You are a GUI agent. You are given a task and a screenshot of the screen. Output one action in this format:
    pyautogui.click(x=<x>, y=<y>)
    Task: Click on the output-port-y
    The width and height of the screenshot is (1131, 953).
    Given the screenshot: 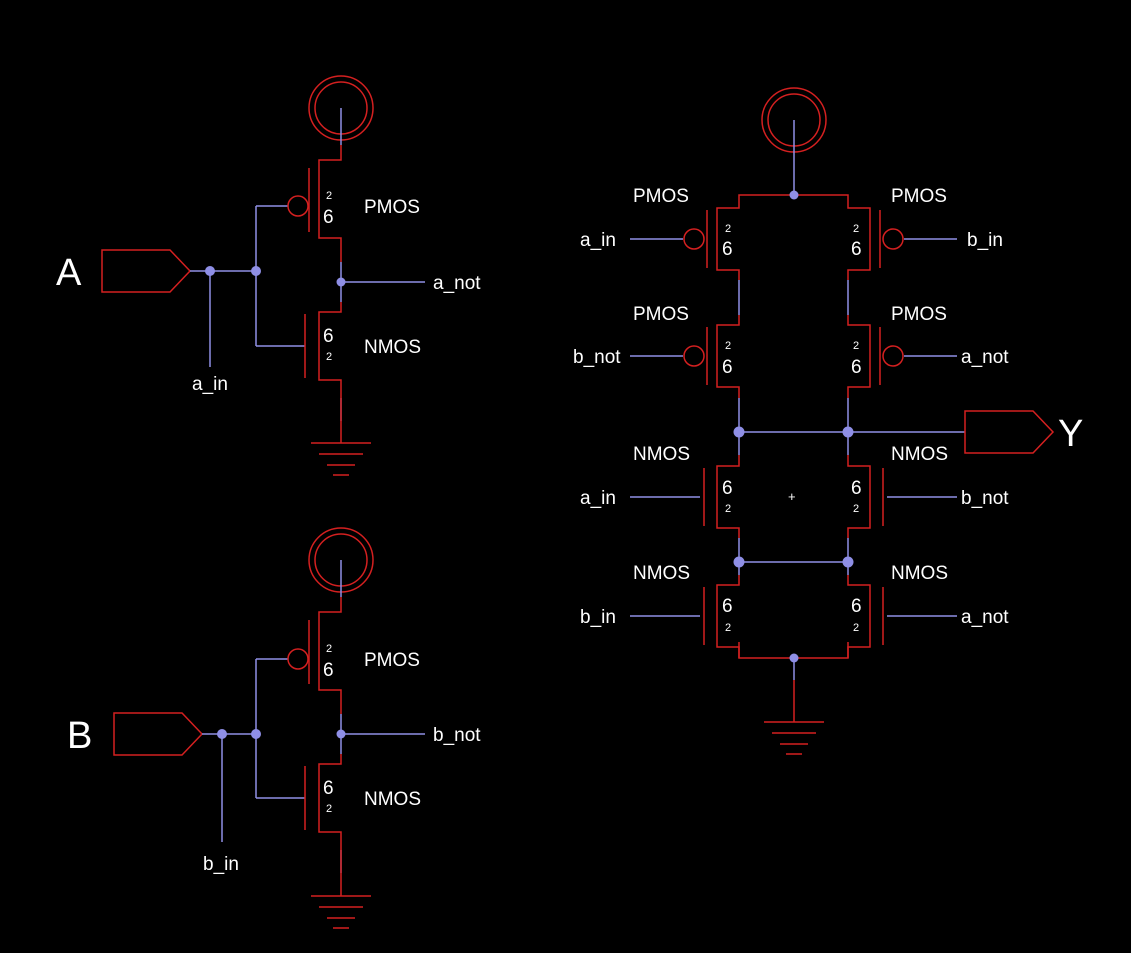 What is the action you would take?
    pyautogui.click(x=1009, y=432)
    